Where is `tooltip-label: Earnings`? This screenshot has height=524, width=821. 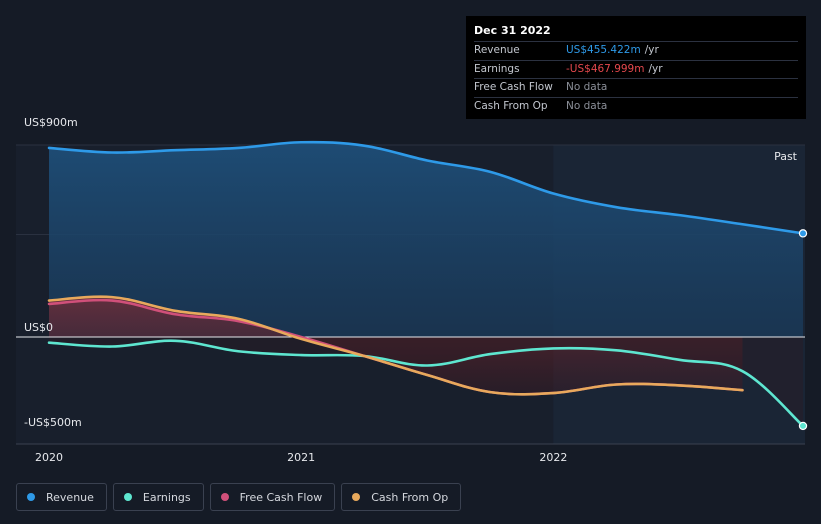 tooltip-label: Earnings is located at coordinates (497, 68).